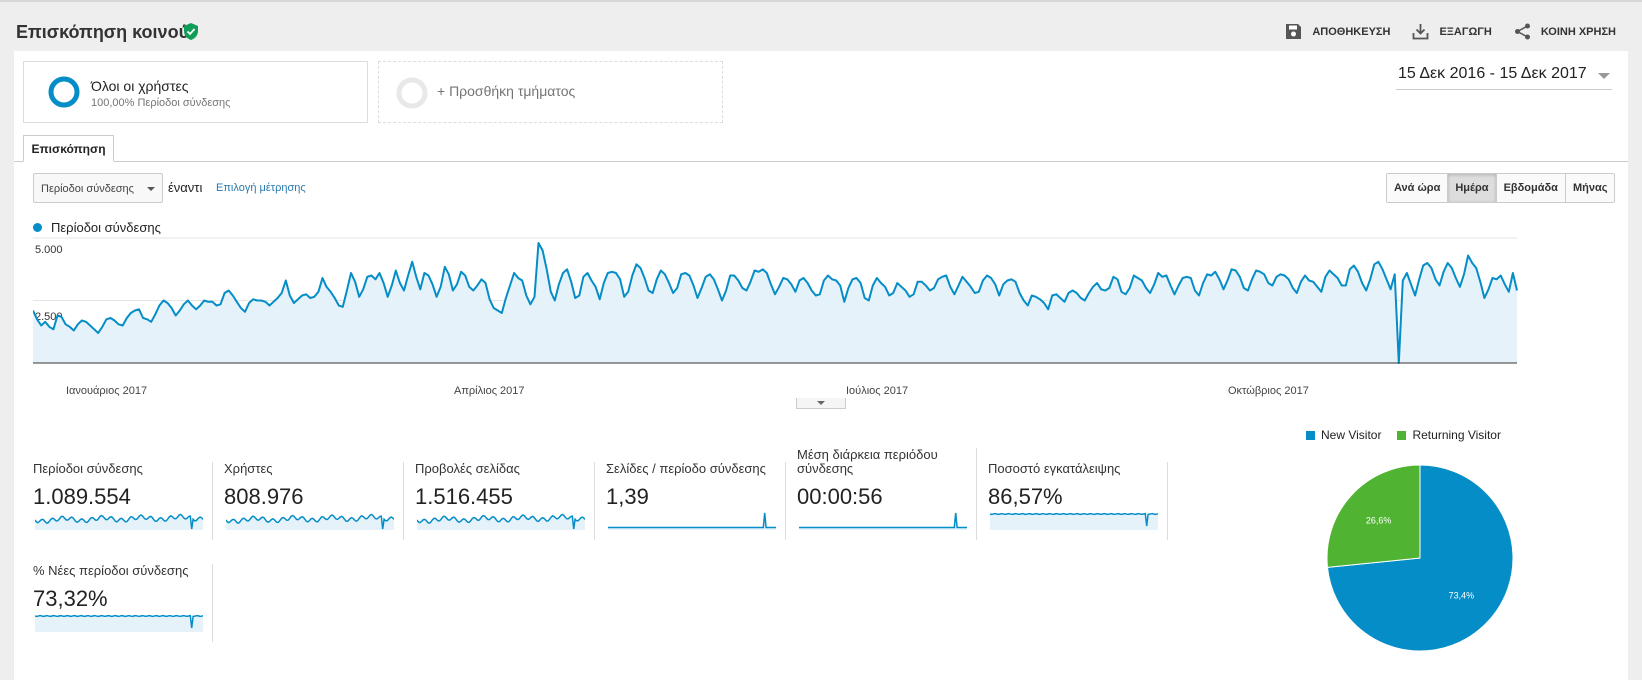 This screenshot has height=680, width=1642. I want to click on tab-divider, so click(821, 161).